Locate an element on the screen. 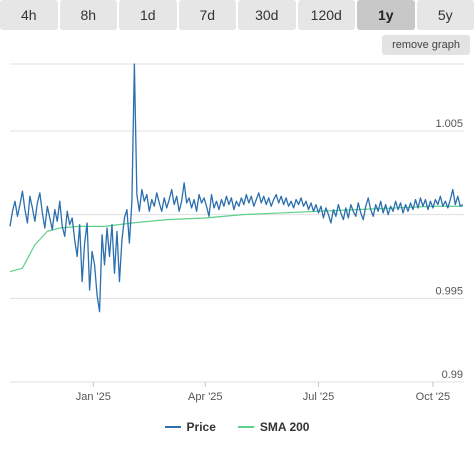 This screenshot has height=455, width=474. tab-120d: 120d is located at coordinates (326, 15).